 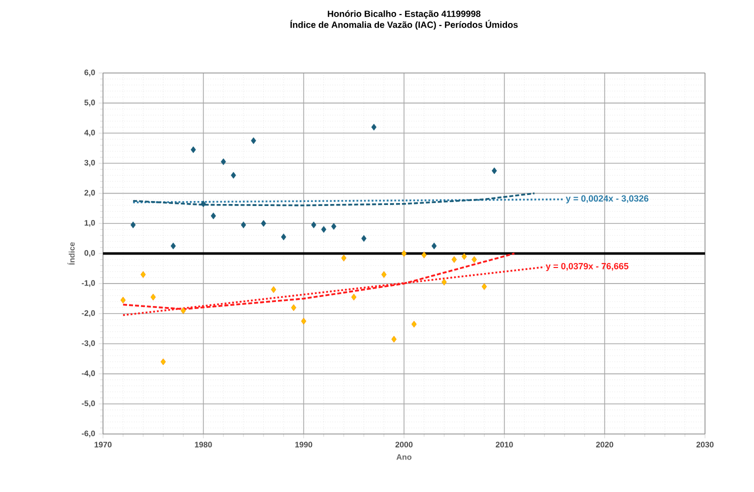 I want to click on annotation: y = 0,0379x - 76,665, so click(x=587, y=267).